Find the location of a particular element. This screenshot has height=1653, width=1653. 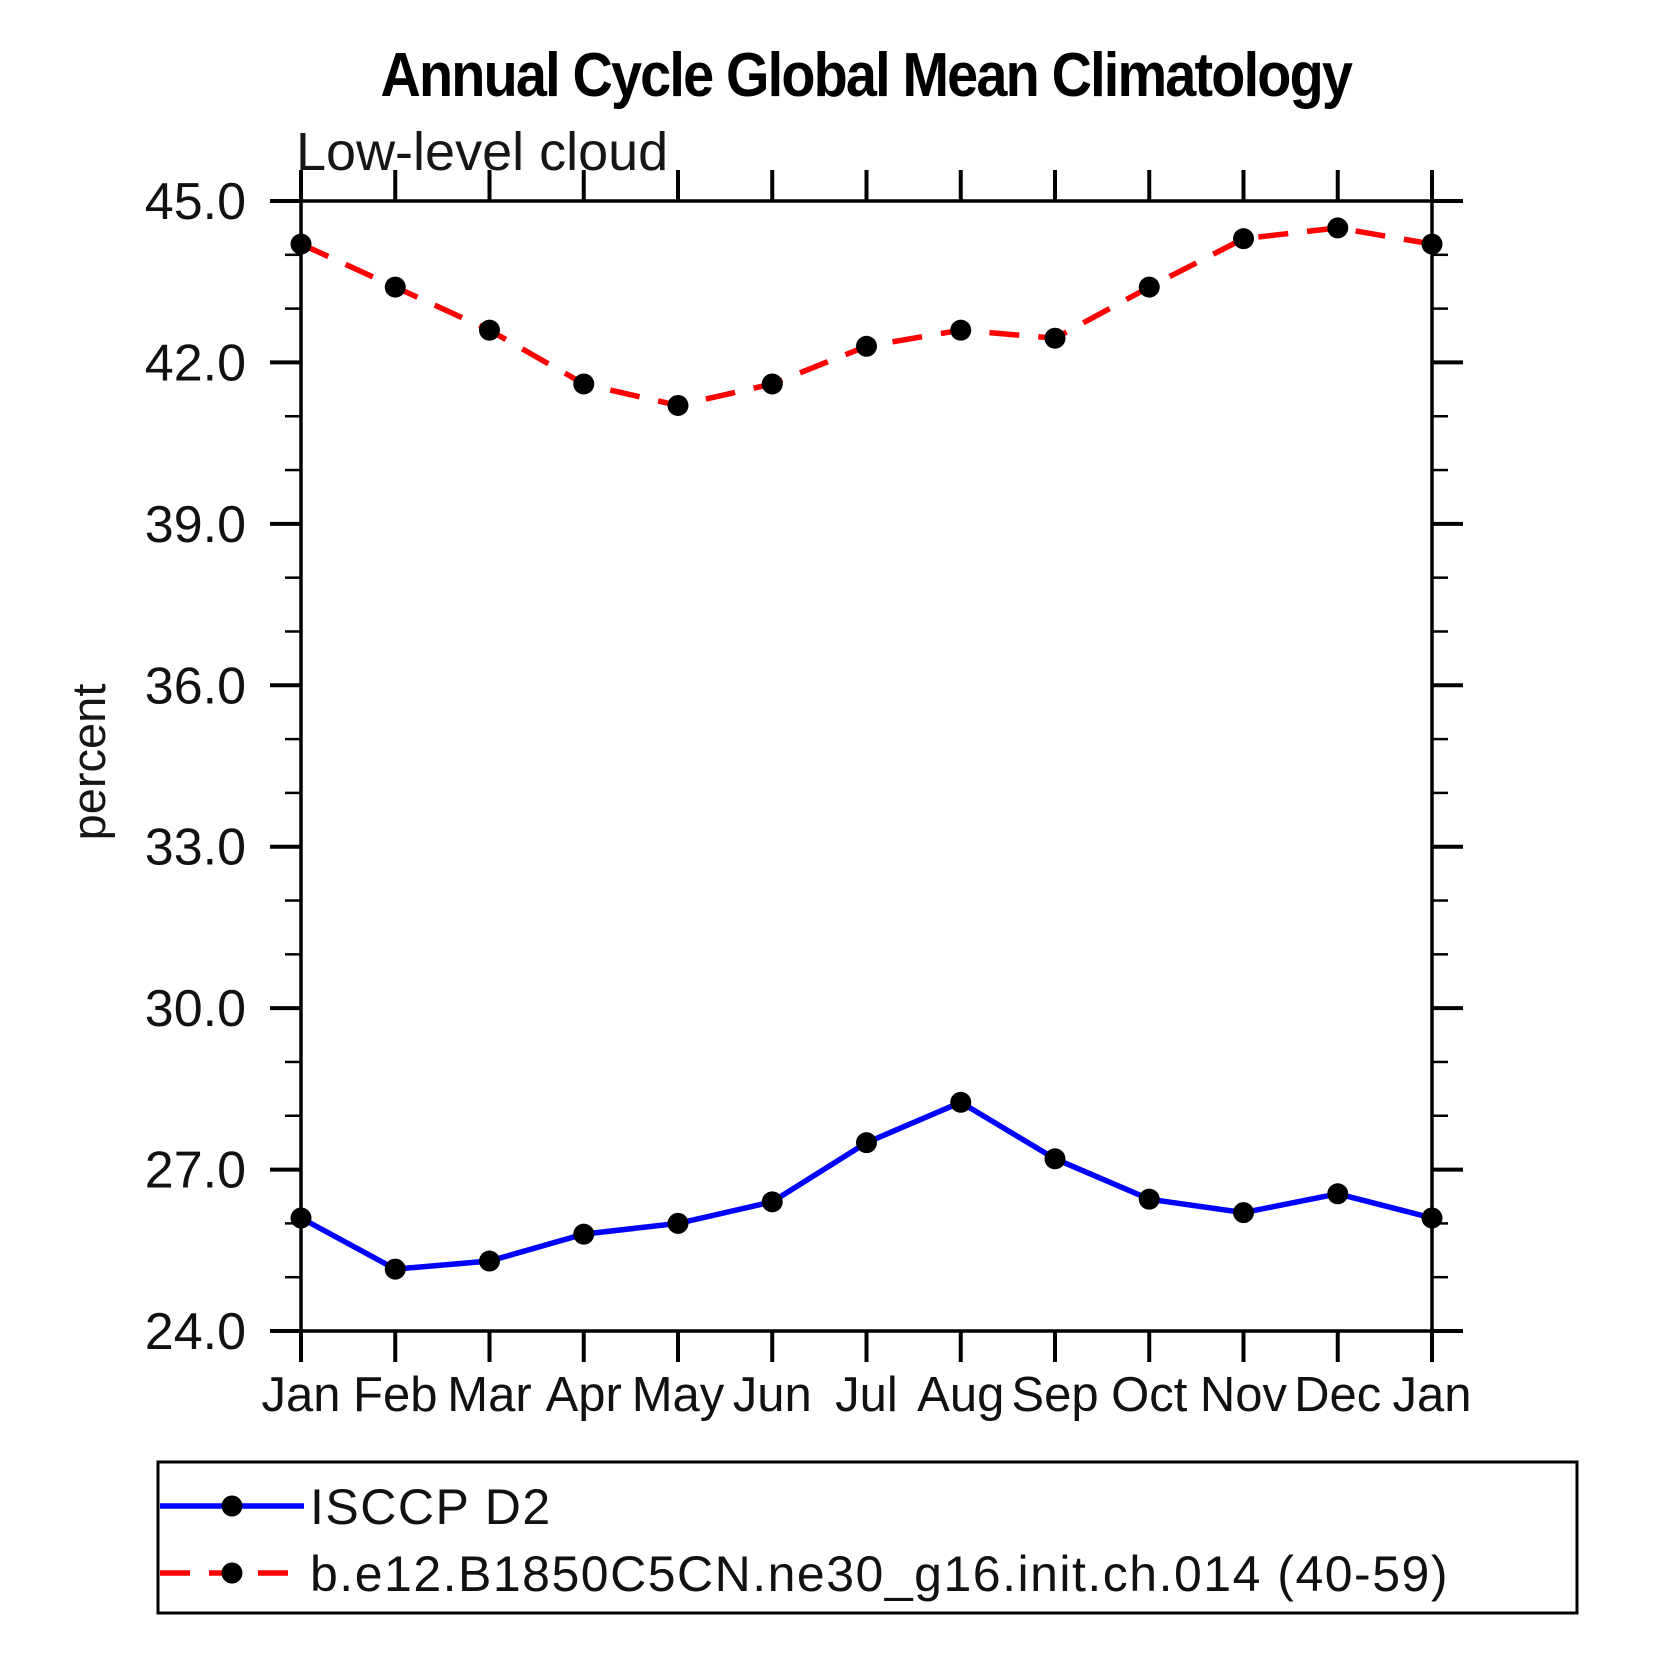

series-line-dashed is located at coordinates (866, 317).